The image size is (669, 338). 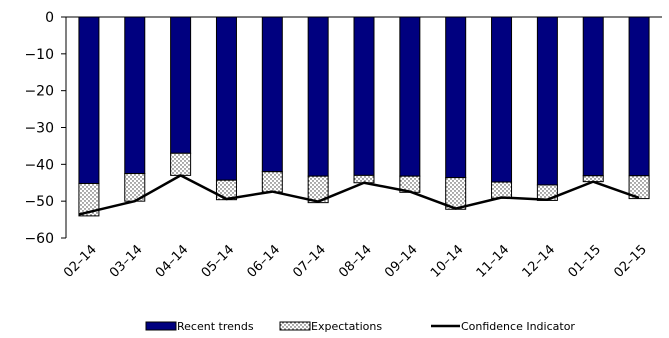 What do you see at coordinates (39, 129) in the screenshot?
I see `y-tick-label: −30` at bounding box center [39, 129].